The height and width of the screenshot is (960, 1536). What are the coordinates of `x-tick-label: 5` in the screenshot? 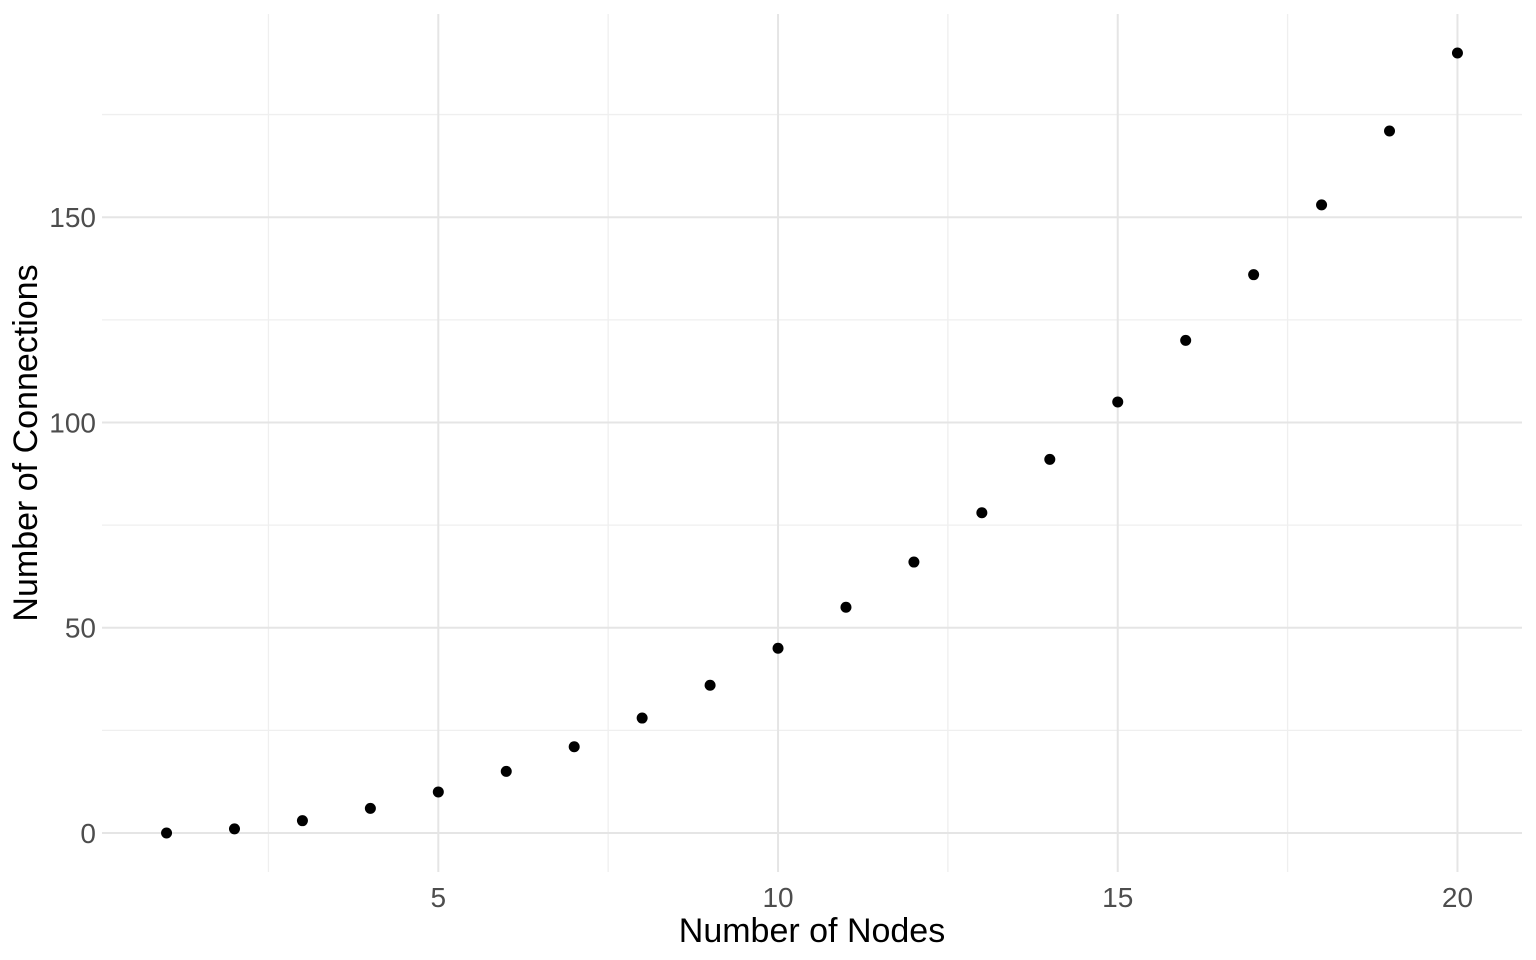 It's located at (439, 897).